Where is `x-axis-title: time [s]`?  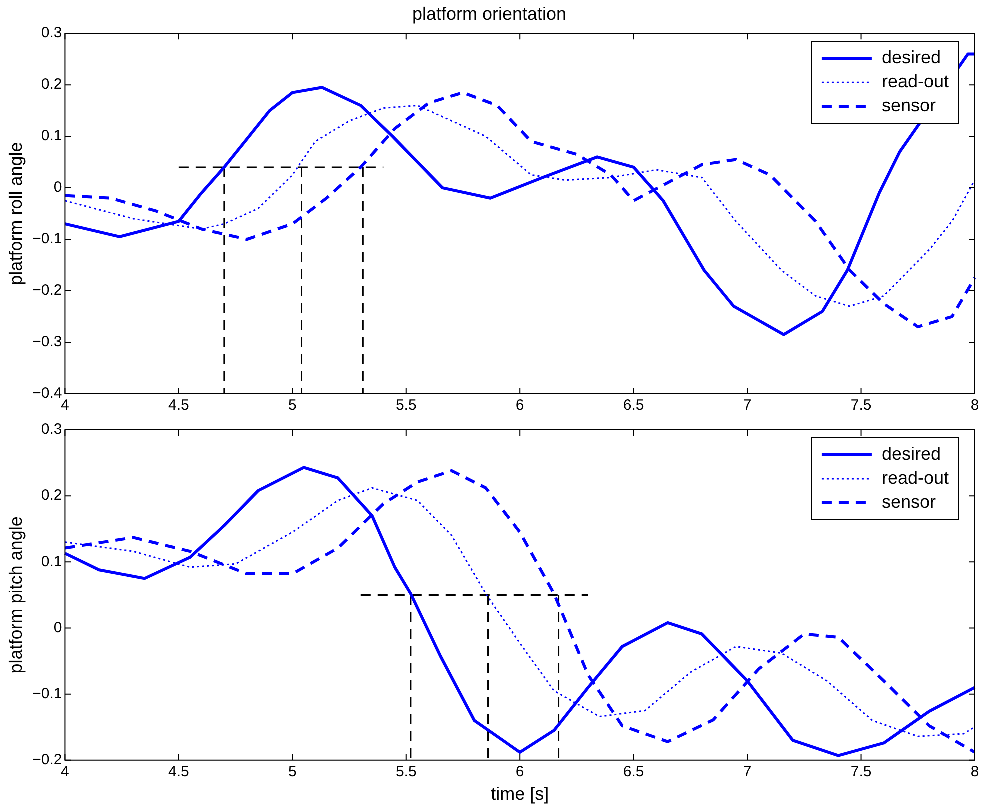
x-axis-title: time [s] is located at coordinates (520, 794).